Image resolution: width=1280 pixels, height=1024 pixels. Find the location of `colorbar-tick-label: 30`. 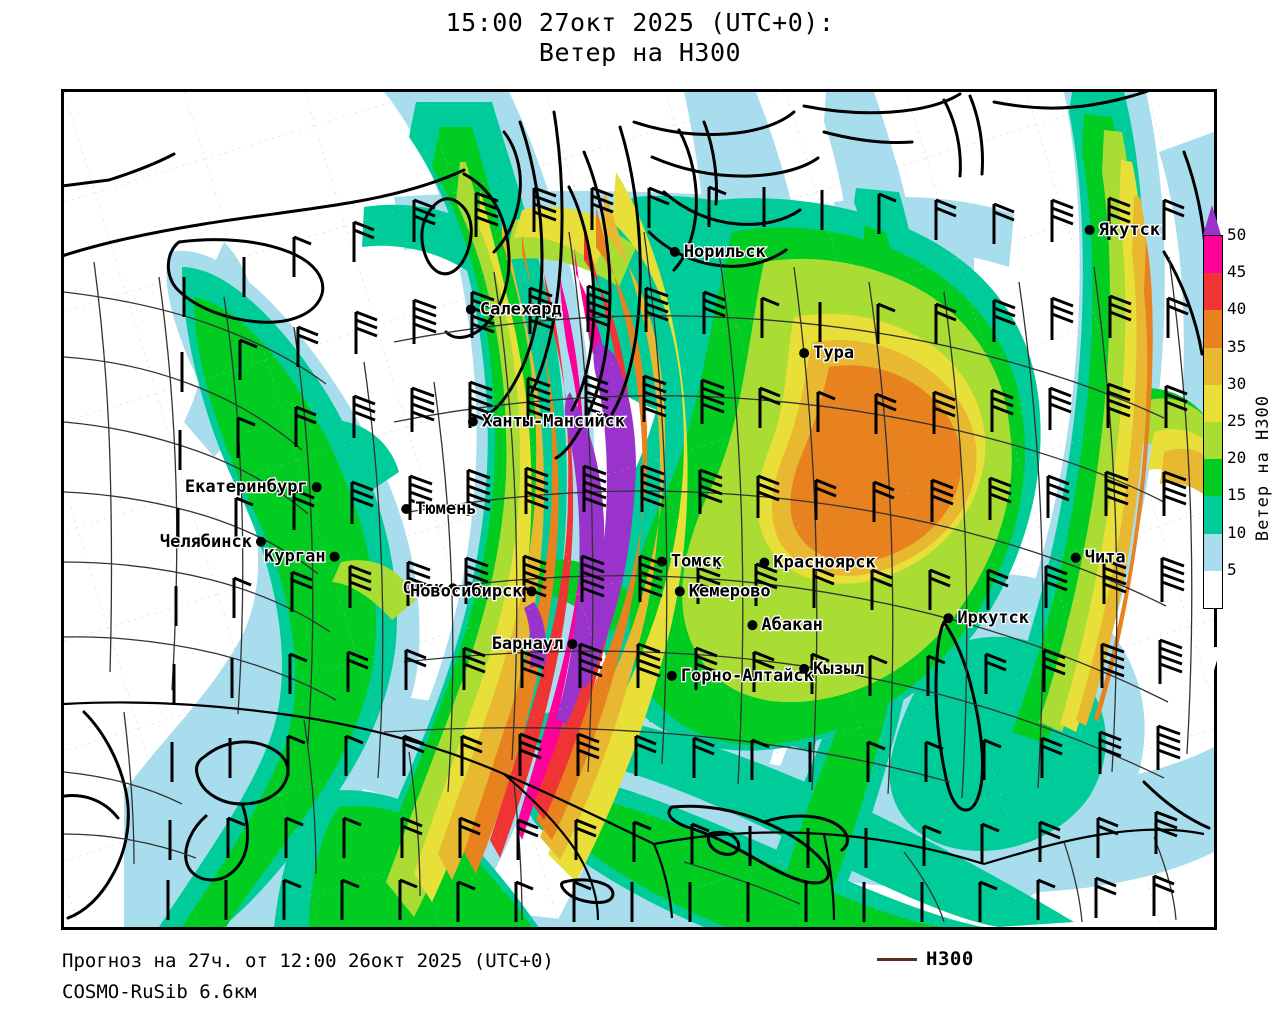

colorbar-tick-label: 30 is located at coordinates (1237, 383).